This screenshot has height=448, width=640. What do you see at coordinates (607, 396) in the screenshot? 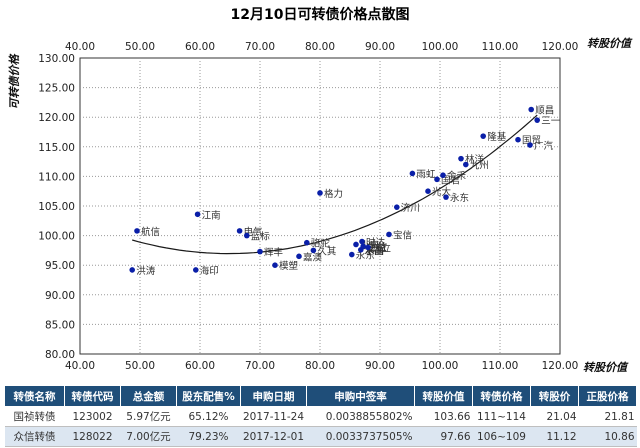
I see `table-header-cell: 正股价格` at bounding box center [607, 396].